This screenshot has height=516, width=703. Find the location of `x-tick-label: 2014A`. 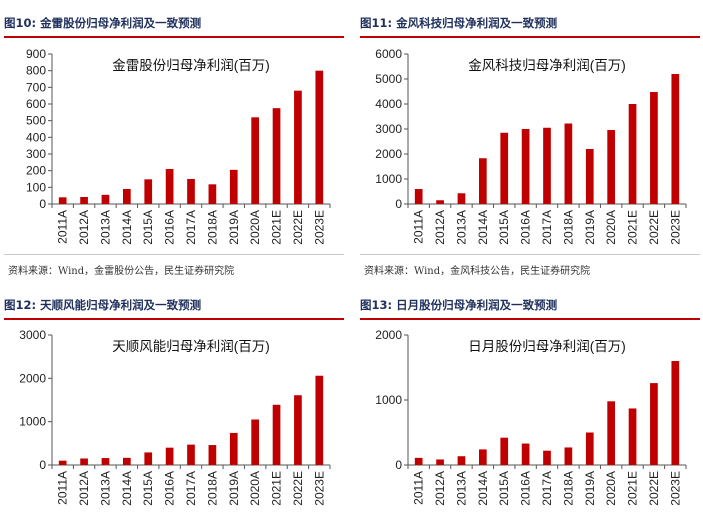

x-tick-label: 2014A is located at coordinates (483, 227).